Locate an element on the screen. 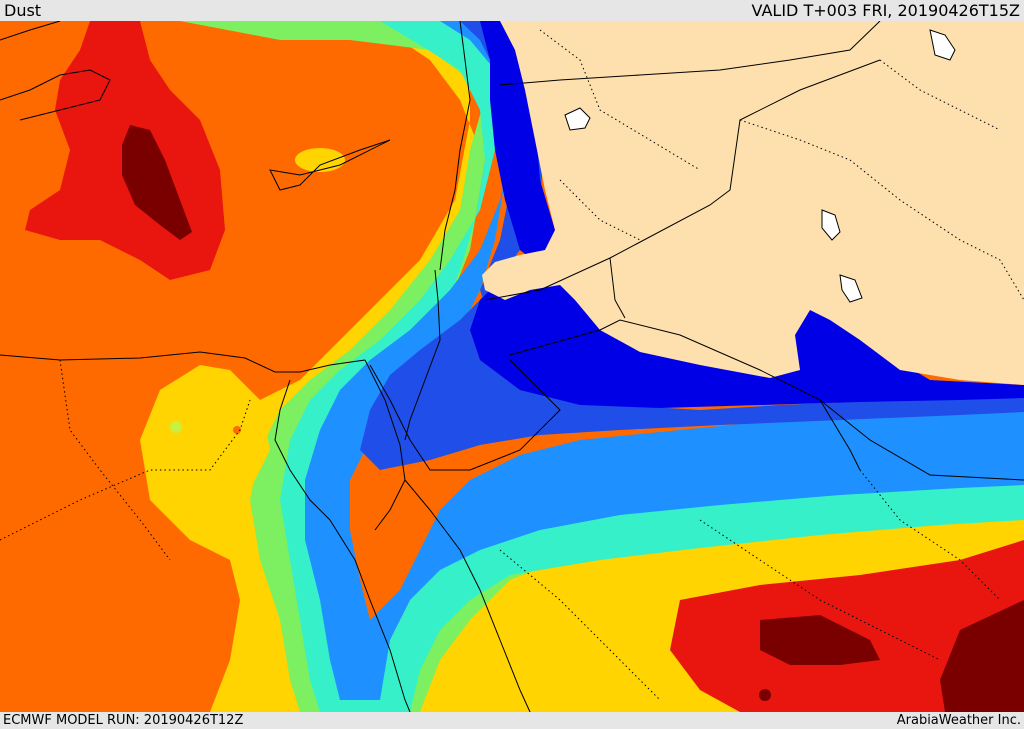  red-blob-east is located at coordinates (847, 626).